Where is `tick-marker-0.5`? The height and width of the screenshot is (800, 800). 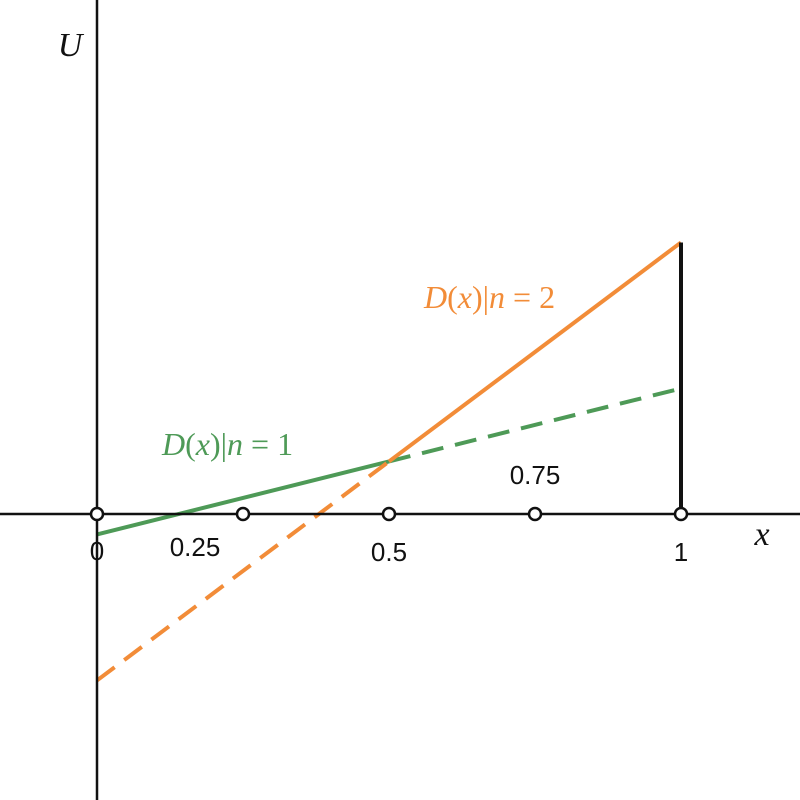
tick-marker-0.5 is located at coordinates (389, 514).